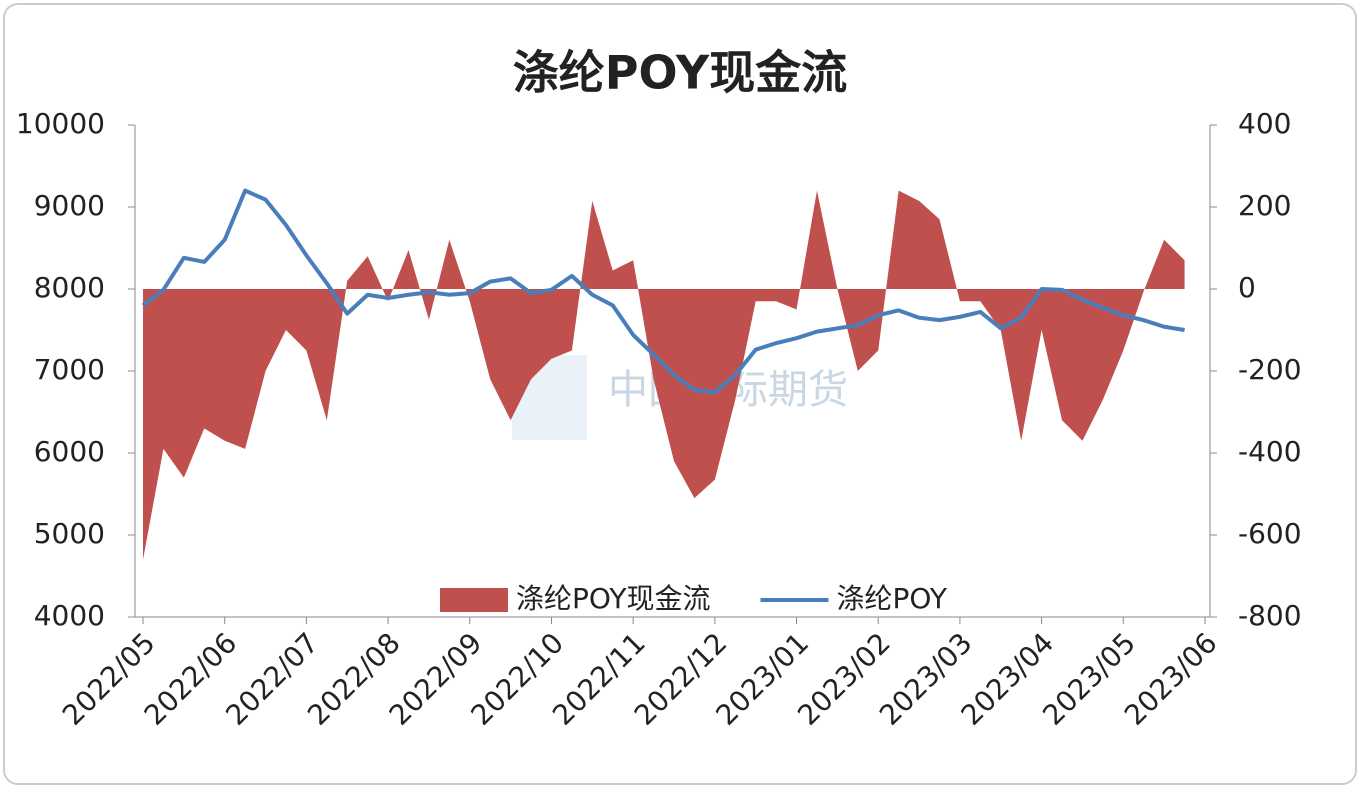 The height and width of the screenshot is (792, 1360). I want to click on y2-tick-label: -800, so click(1270, 615).